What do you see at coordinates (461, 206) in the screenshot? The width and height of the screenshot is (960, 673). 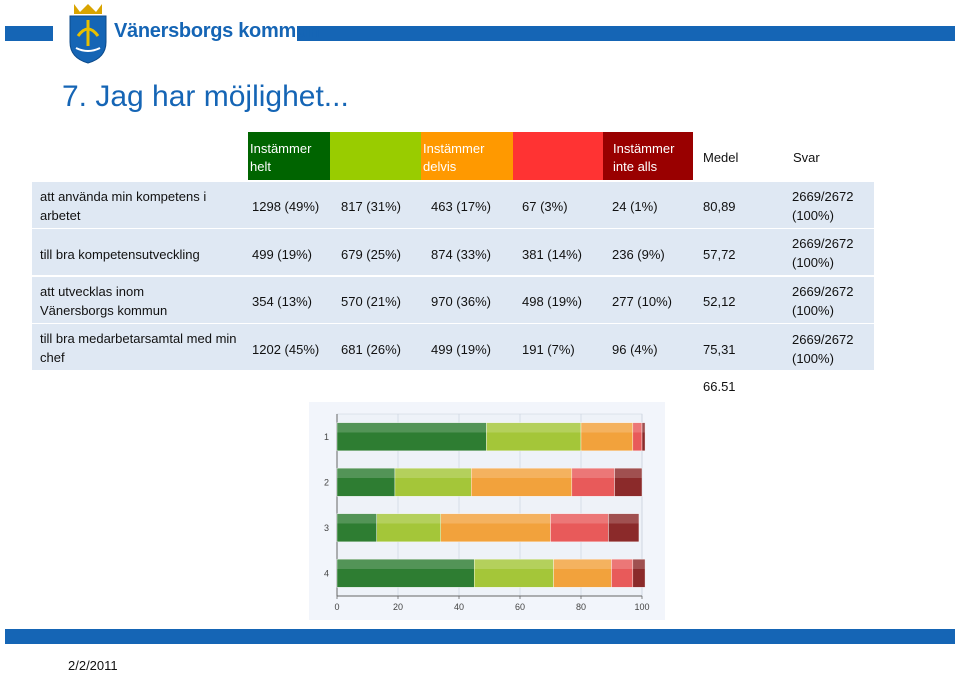 I see `cell-value: 463 (17%)` at bounding box center [461, 206].